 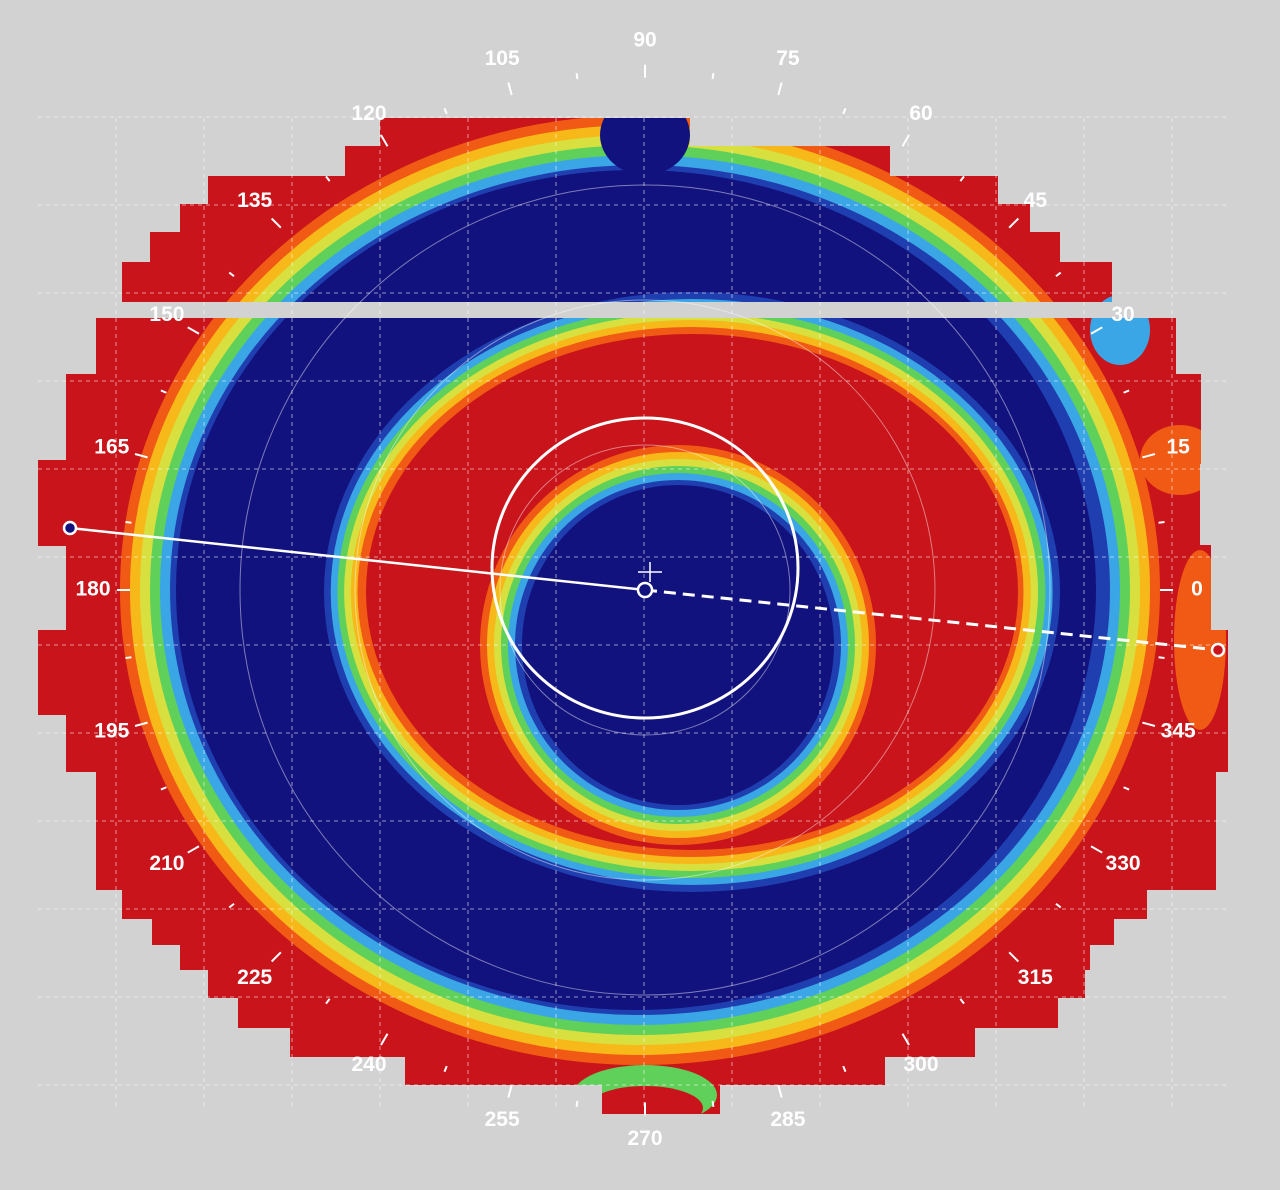 I want to click on angle-label: 15, so click(x=1179, y=446).